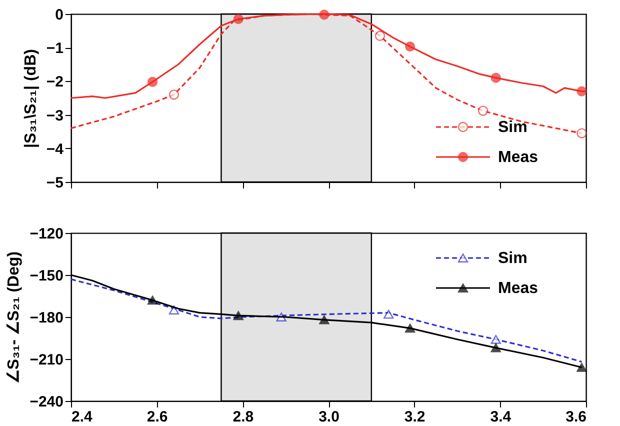 Image resolution: width=620 pixels, height=426 pixels. I want to click on y-axis-title: ∠S₃₁- ∠S₂₁ (Deg), so click(14, 317).